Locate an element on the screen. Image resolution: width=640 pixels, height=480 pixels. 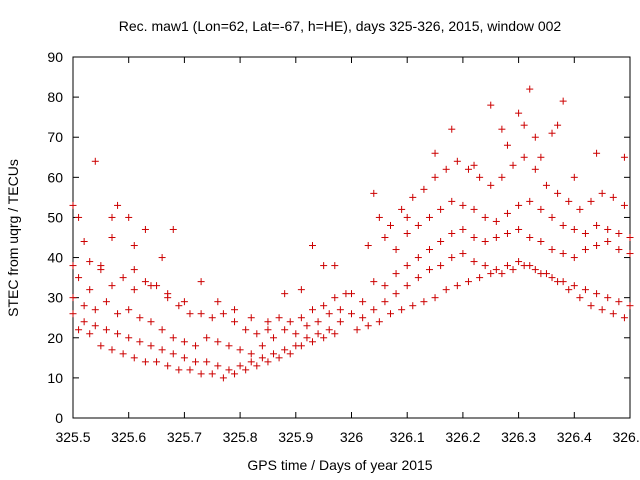
x-tick-label: 325.8 is located at coordinates (240, 437).